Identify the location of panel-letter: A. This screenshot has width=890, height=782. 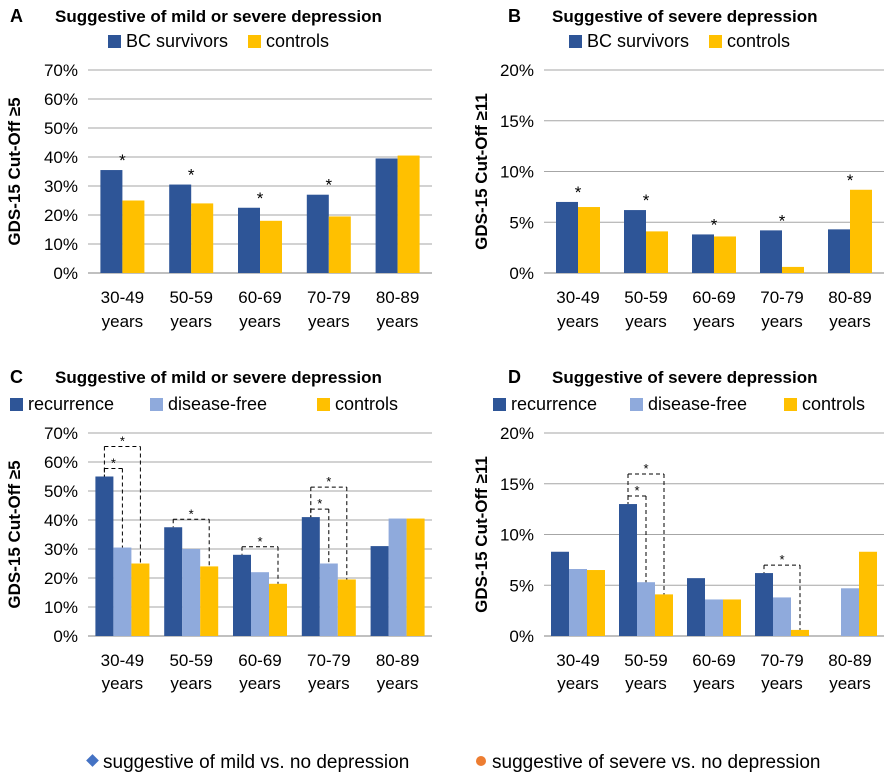
(16, 16).